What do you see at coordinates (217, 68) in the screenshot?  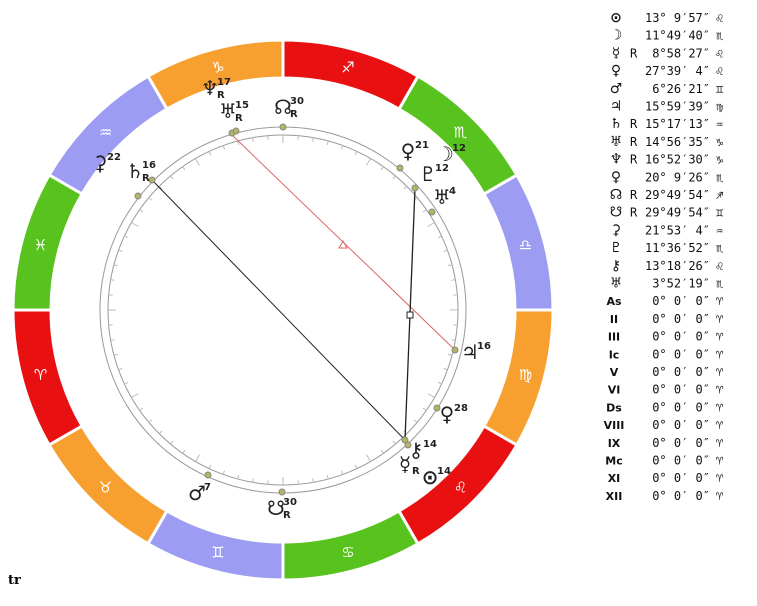 I see `sign-glyph: ♑` at bounding box center [217, 68].